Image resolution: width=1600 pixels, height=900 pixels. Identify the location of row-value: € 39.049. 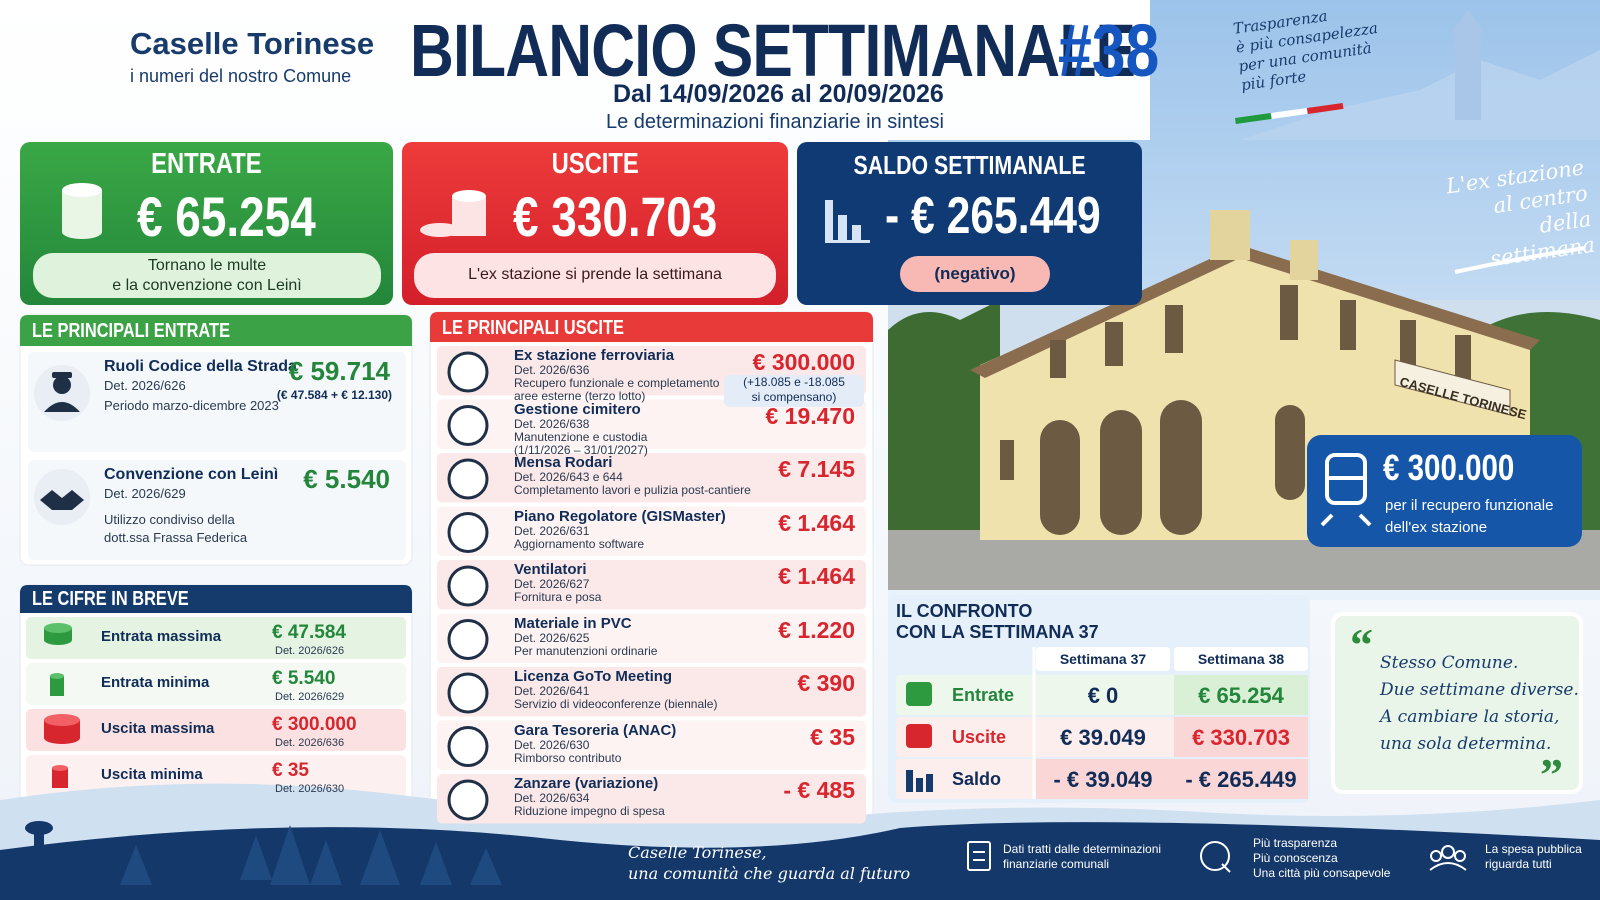
(1103, 737).